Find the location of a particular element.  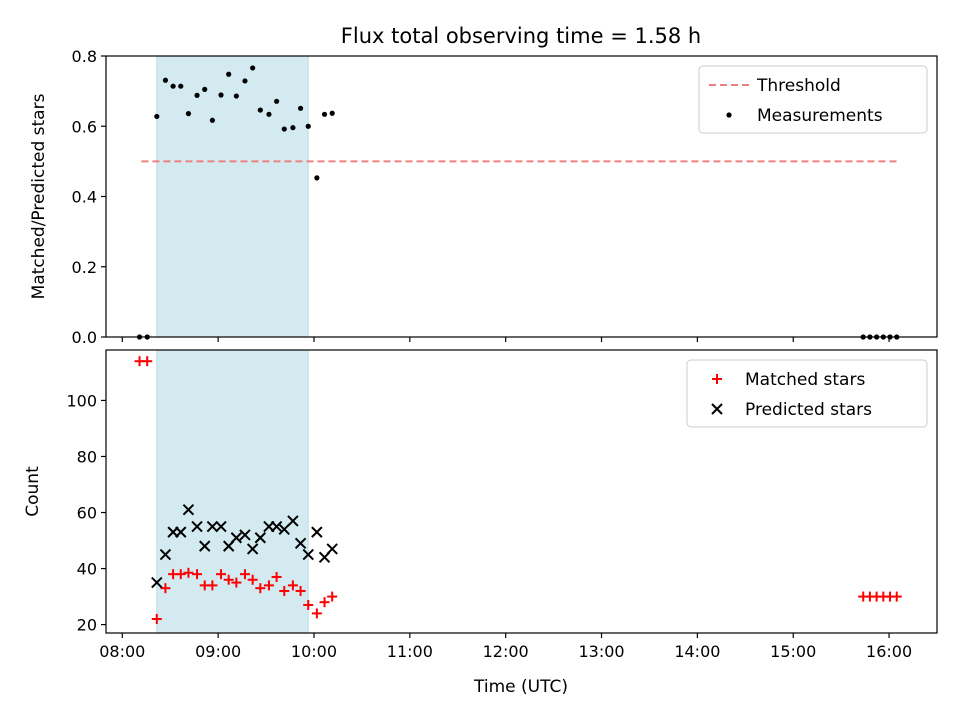

legend-entry: Predicted stars is located at coordinates (791, 410).